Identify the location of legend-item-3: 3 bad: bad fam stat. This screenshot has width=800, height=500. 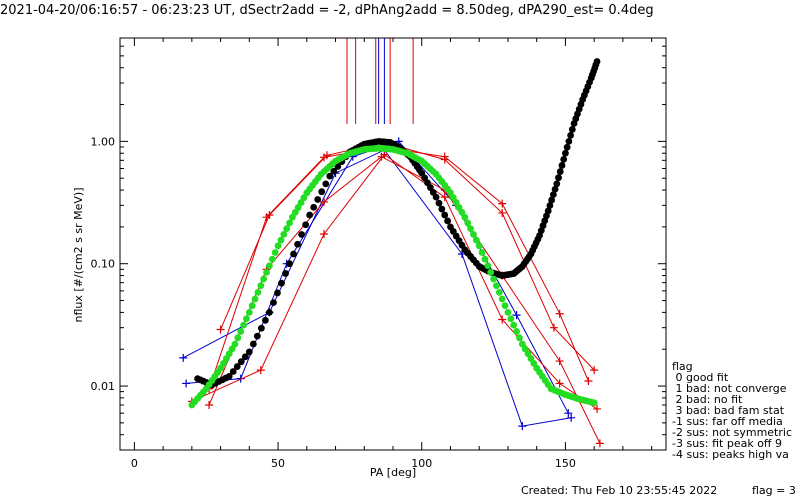
(728, 410).